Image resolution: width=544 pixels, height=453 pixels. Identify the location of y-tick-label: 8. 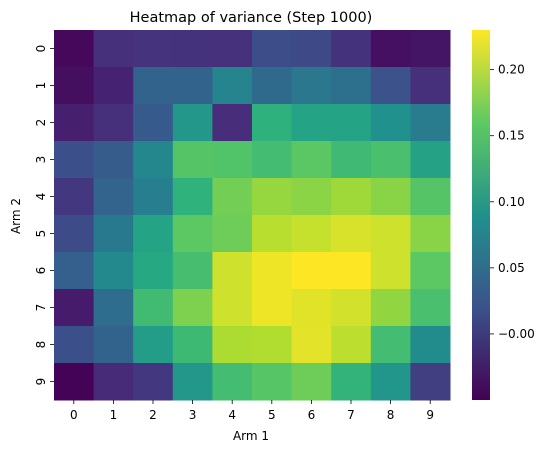
(41, 345).